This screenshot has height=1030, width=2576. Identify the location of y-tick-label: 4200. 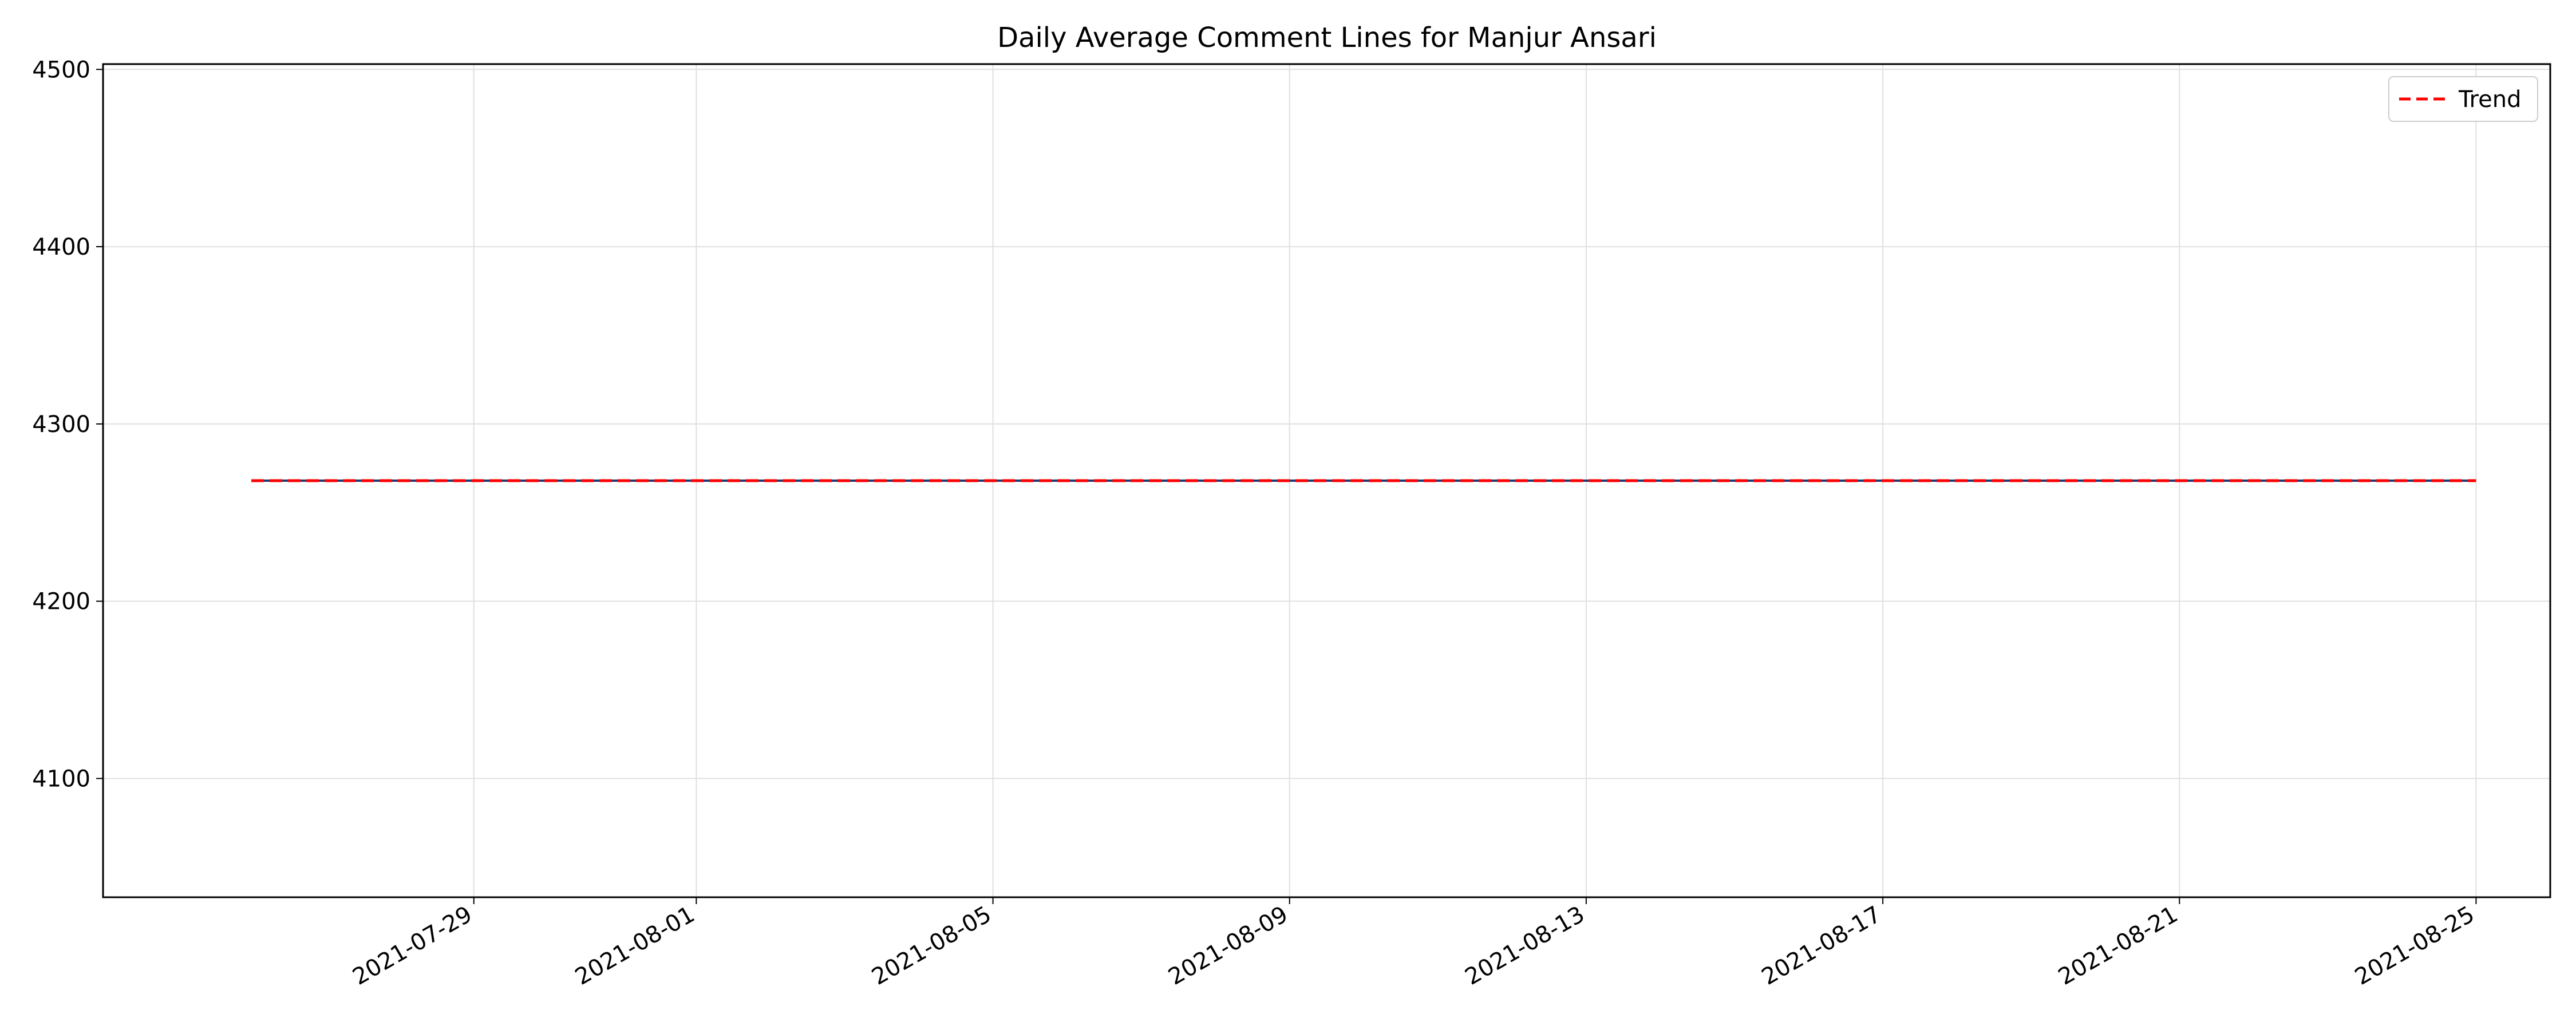
(61, 602).